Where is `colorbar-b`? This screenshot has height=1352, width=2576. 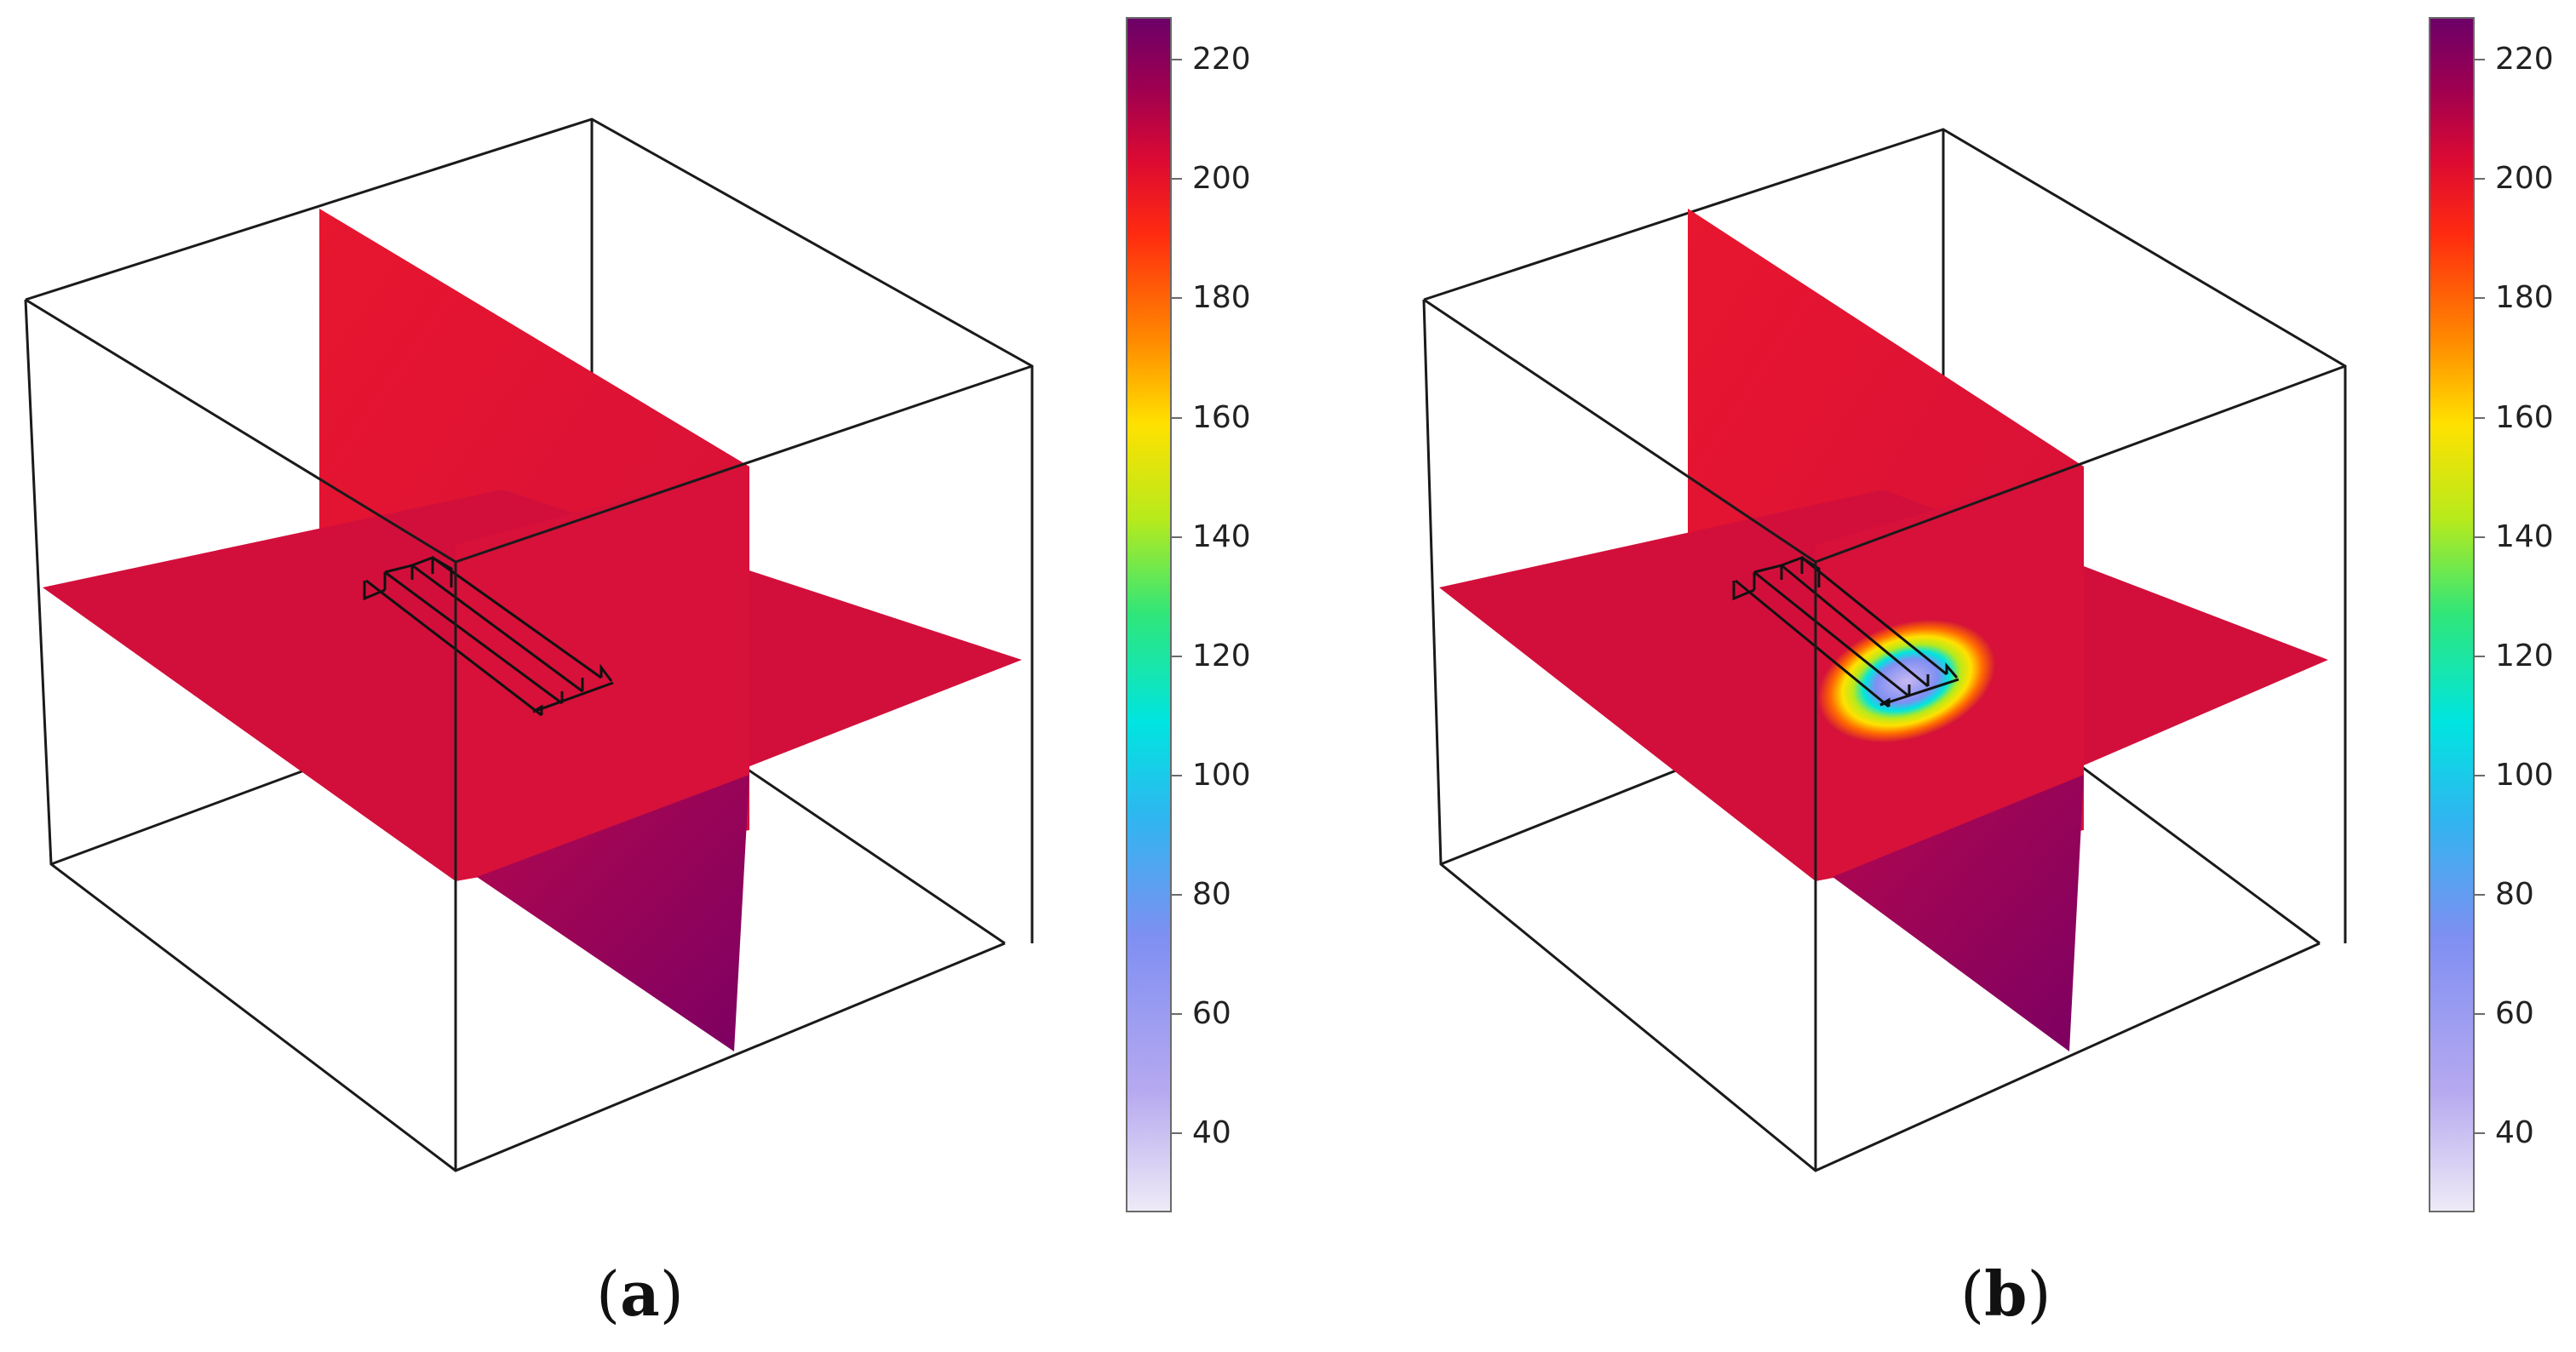
colorbar-b is located at coordinates (2452, 614).